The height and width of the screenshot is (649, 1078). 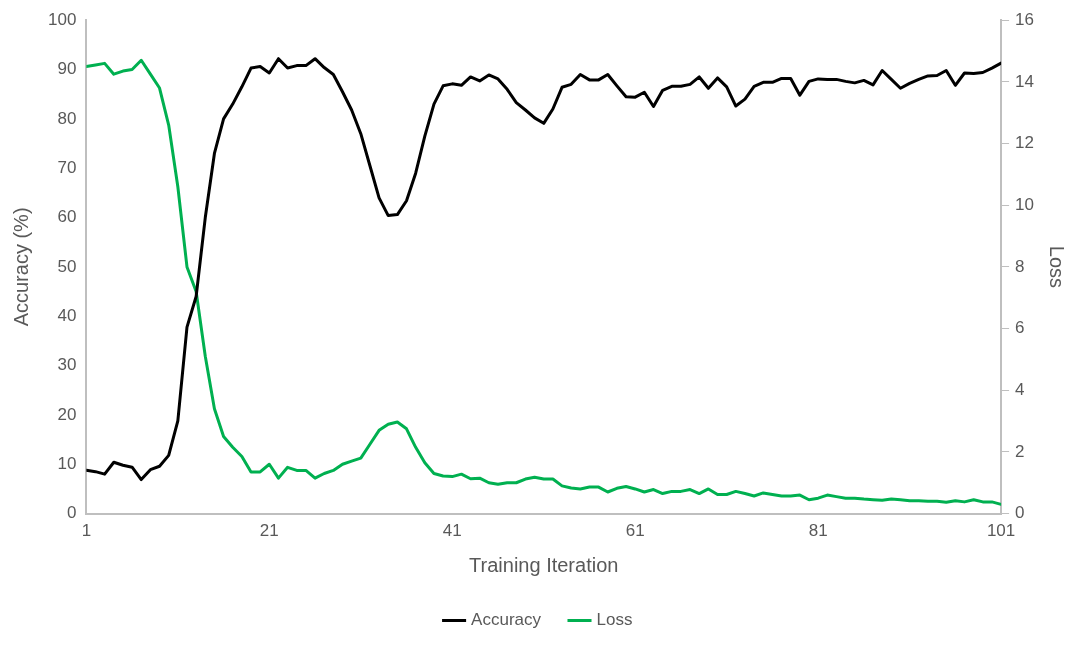 What do you see at coordinates (62, 19) in the screenshot?
I see `y-tick-label: 100` at bounding box center [62, 19].